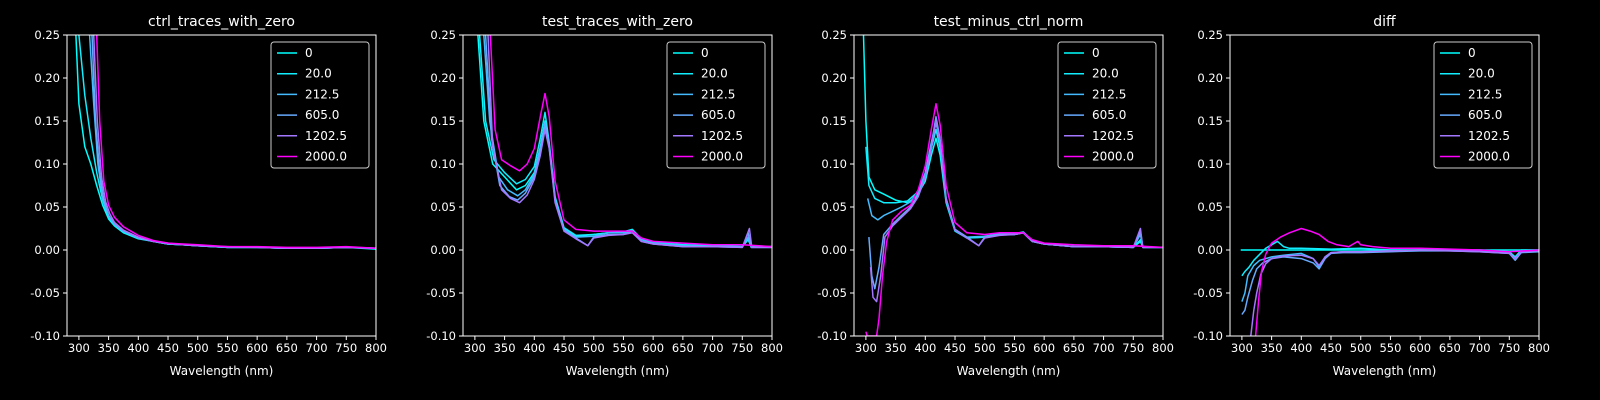  What do you see at coordinates (1301, 348) in the screenshot?
I see `x-tick-label: 400` at bounding box center [1301, 348].